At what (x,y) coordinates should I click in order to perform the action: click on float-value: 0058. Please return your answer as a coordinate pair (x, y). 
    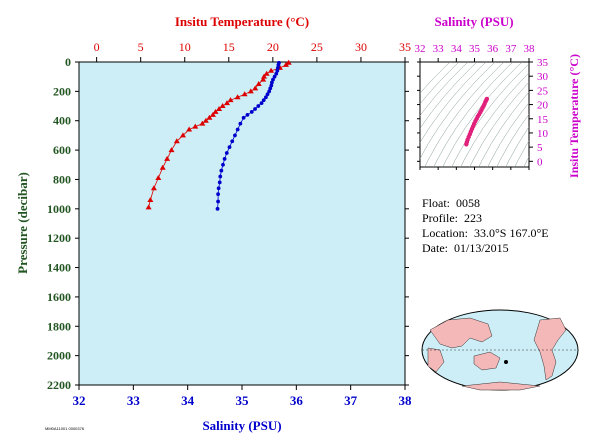
    Looking at the image, I should click on (468, 203).